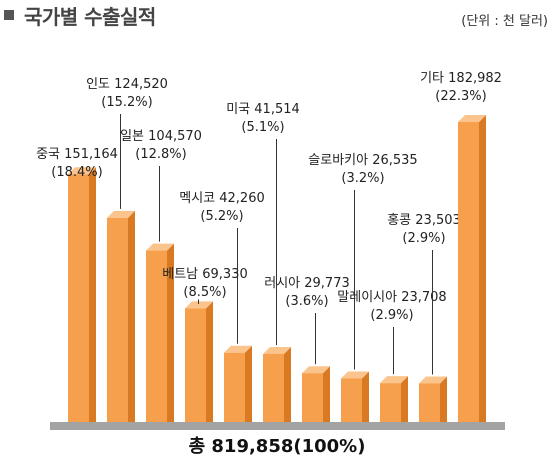 This screenshot has width=554, height=467. Describe the element at coordinates (222, 198) in the screenshot. I see `bar-category-value-label: 멕시코 42,260` at that location.